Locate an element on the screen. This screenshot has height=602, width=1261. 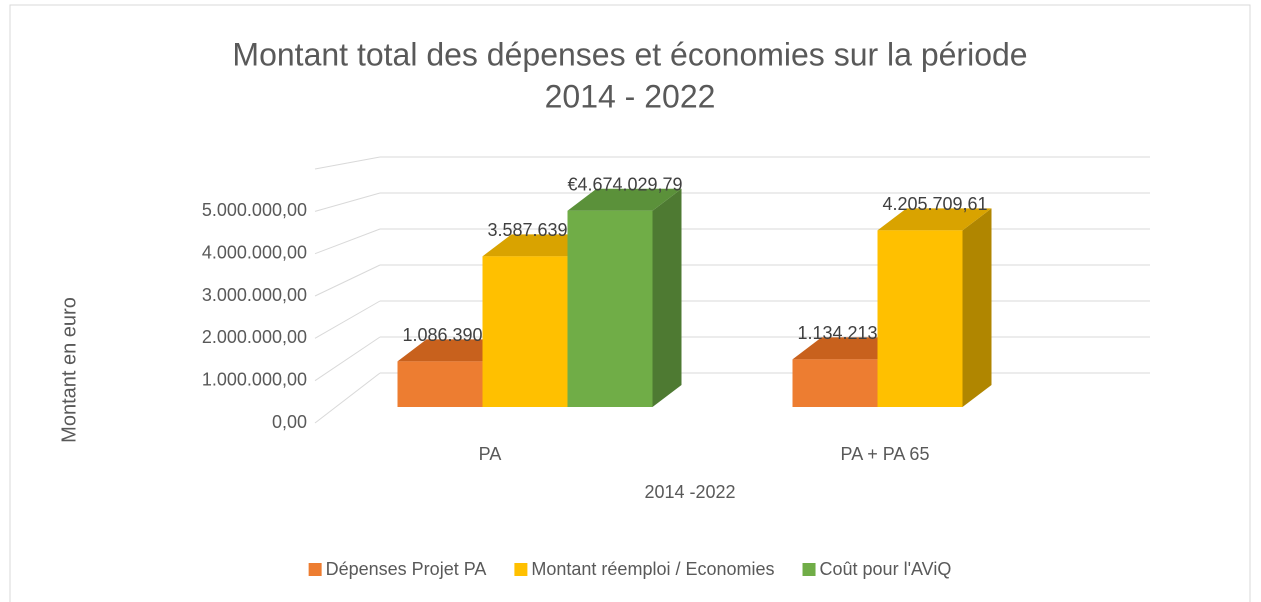
x-tick-label: PA is located at coordinates (490, 454).